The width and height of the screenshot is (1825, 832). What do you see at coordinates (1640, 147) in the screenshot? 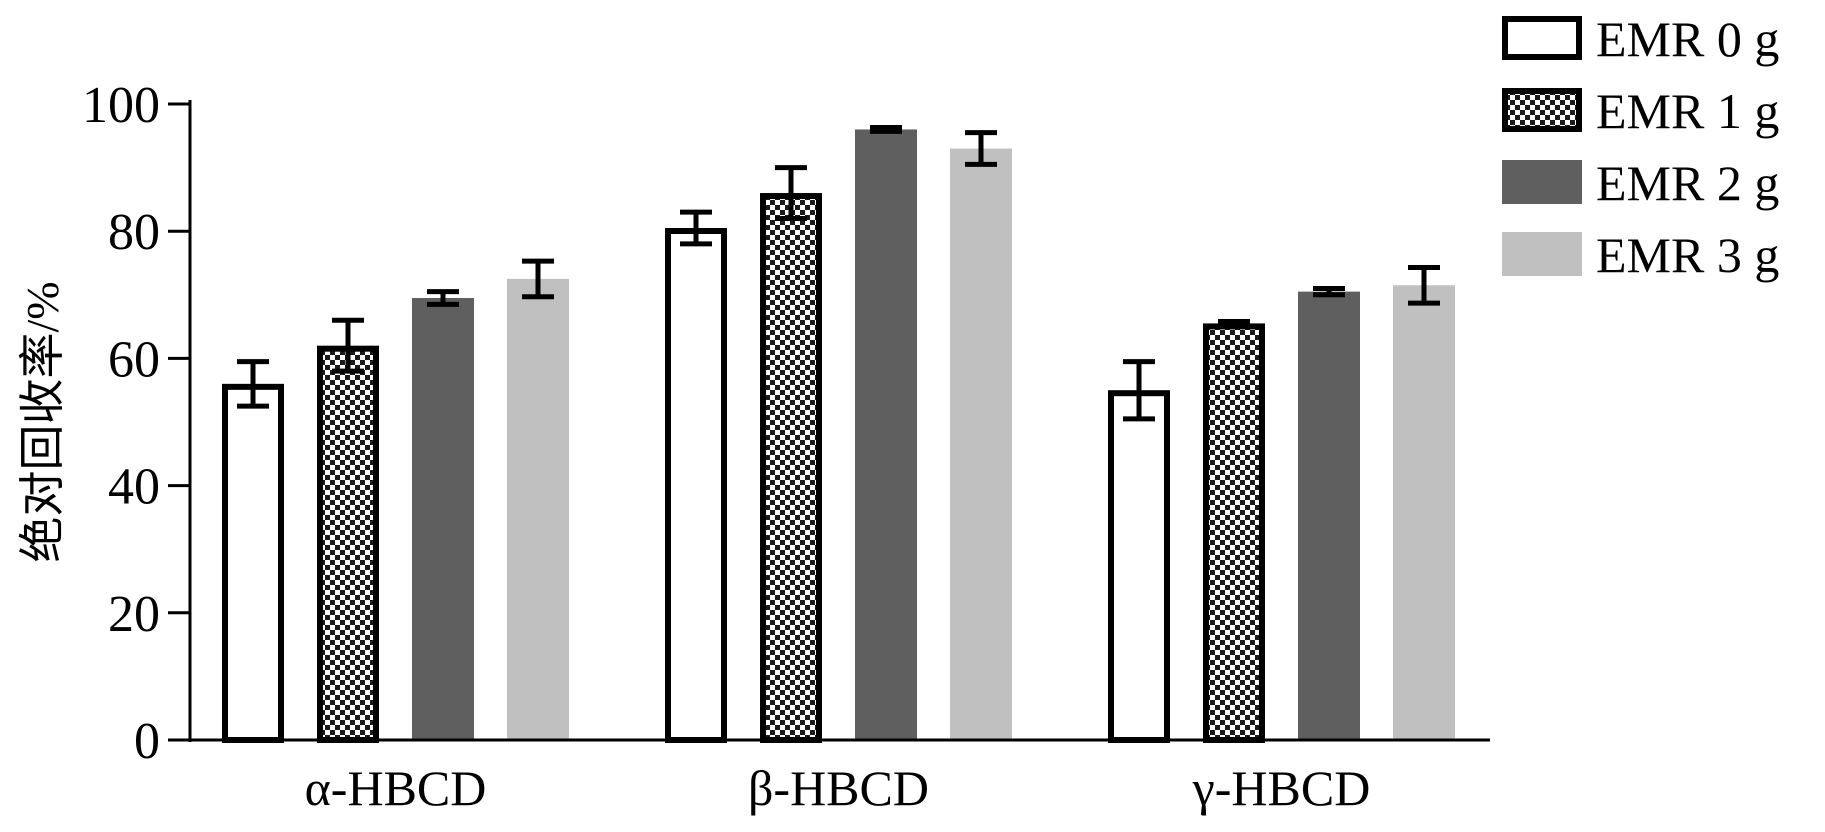
I see `legend: EMR 0 g EMR 1 g EMR 2 g EMR 3 g` at bounding box center [1640, 147].